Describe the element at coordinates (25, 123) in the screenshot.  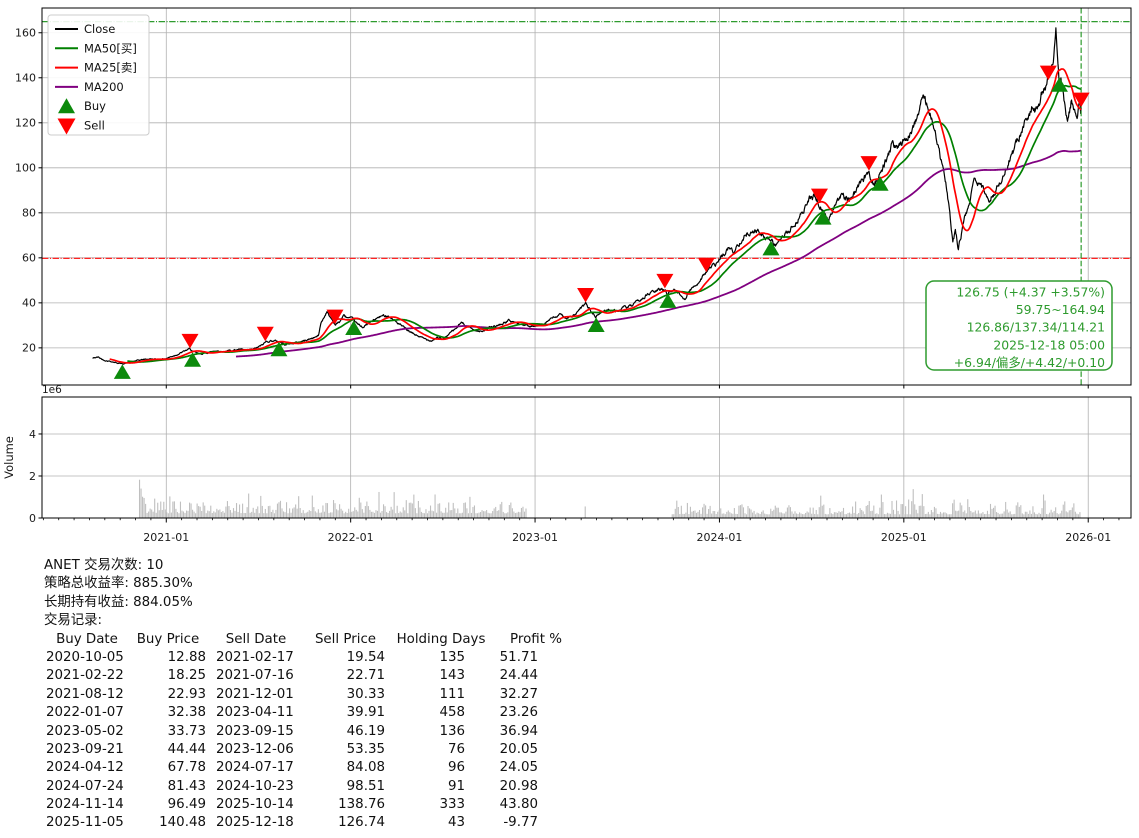
I see `svg-text: 120` at that location.